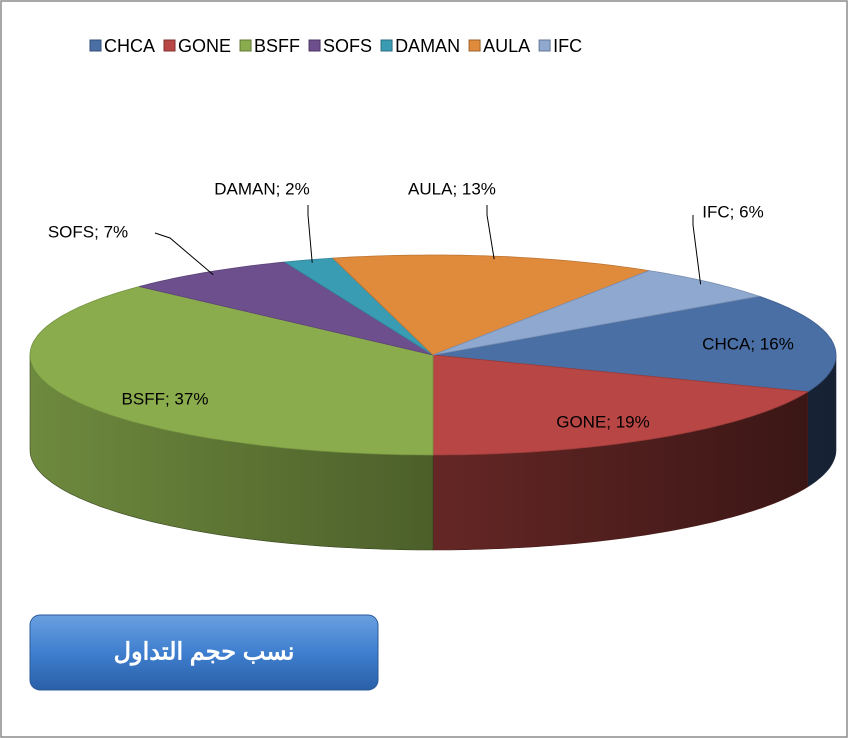 The width and height of the screenshot is (848, 738). Describe the element at coordinates (427, 46) in the screenshot. I see `legend-label: DAMAN` at that location.